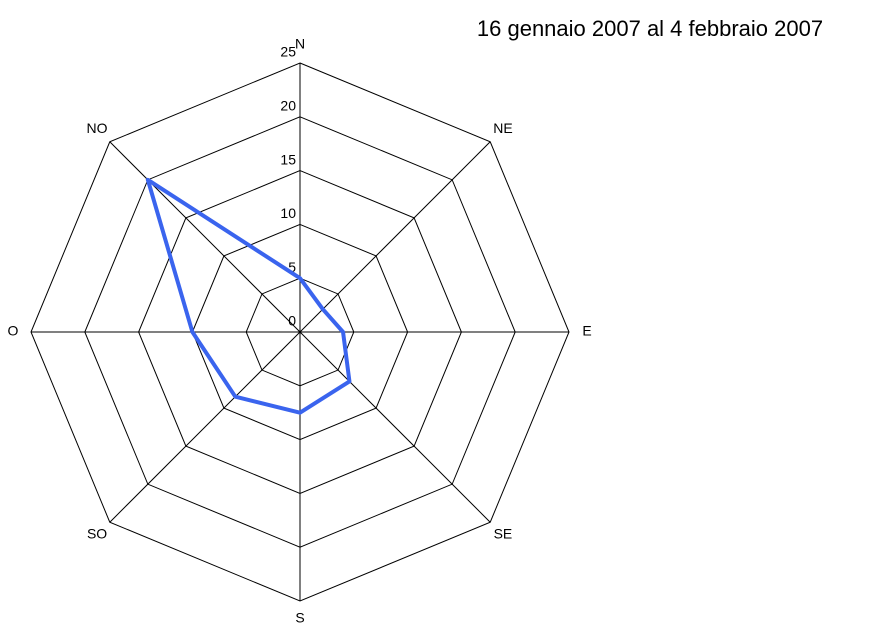  I want to click on axis-label: NE, so click(502, 128).